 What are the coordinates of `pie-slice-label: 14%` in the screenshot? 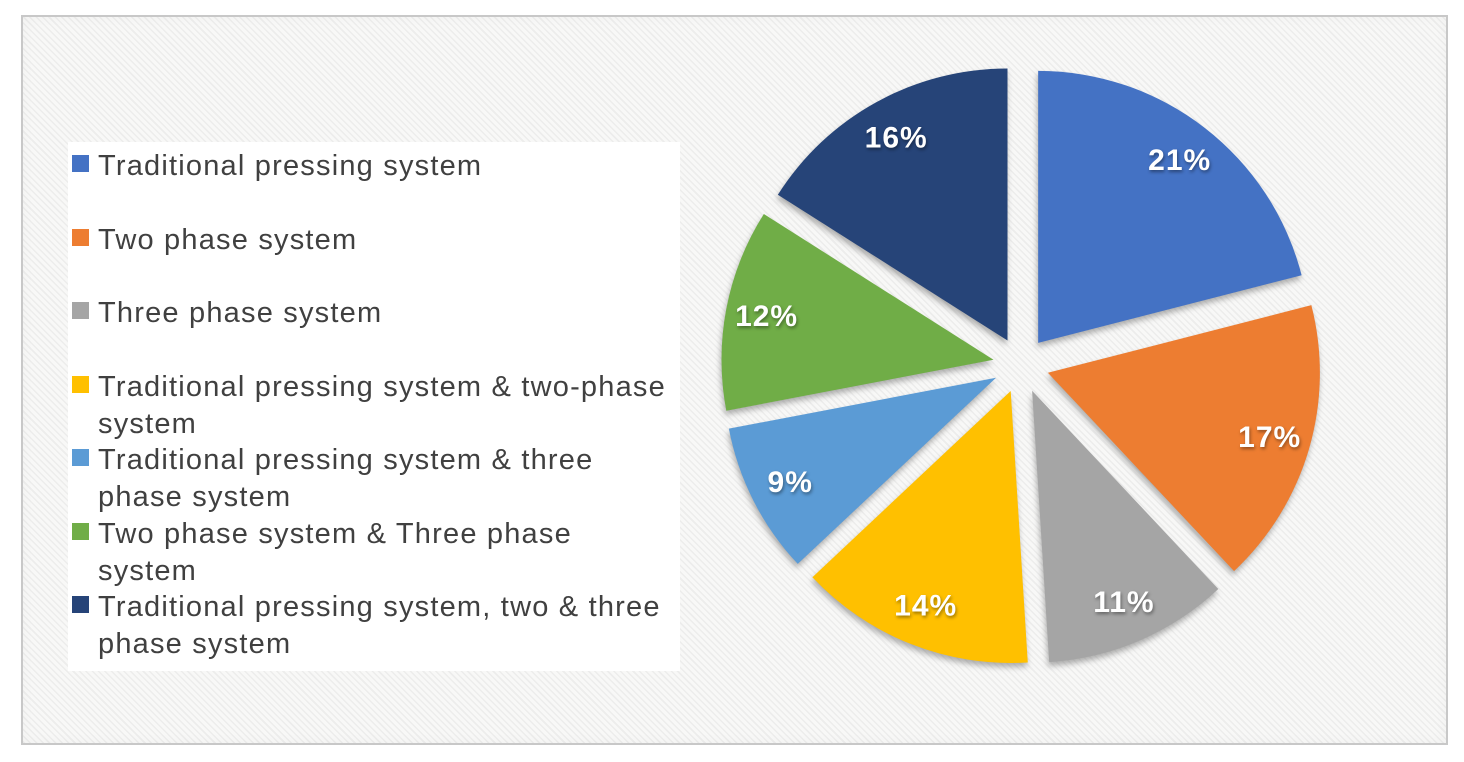 It's located at (925, 605).